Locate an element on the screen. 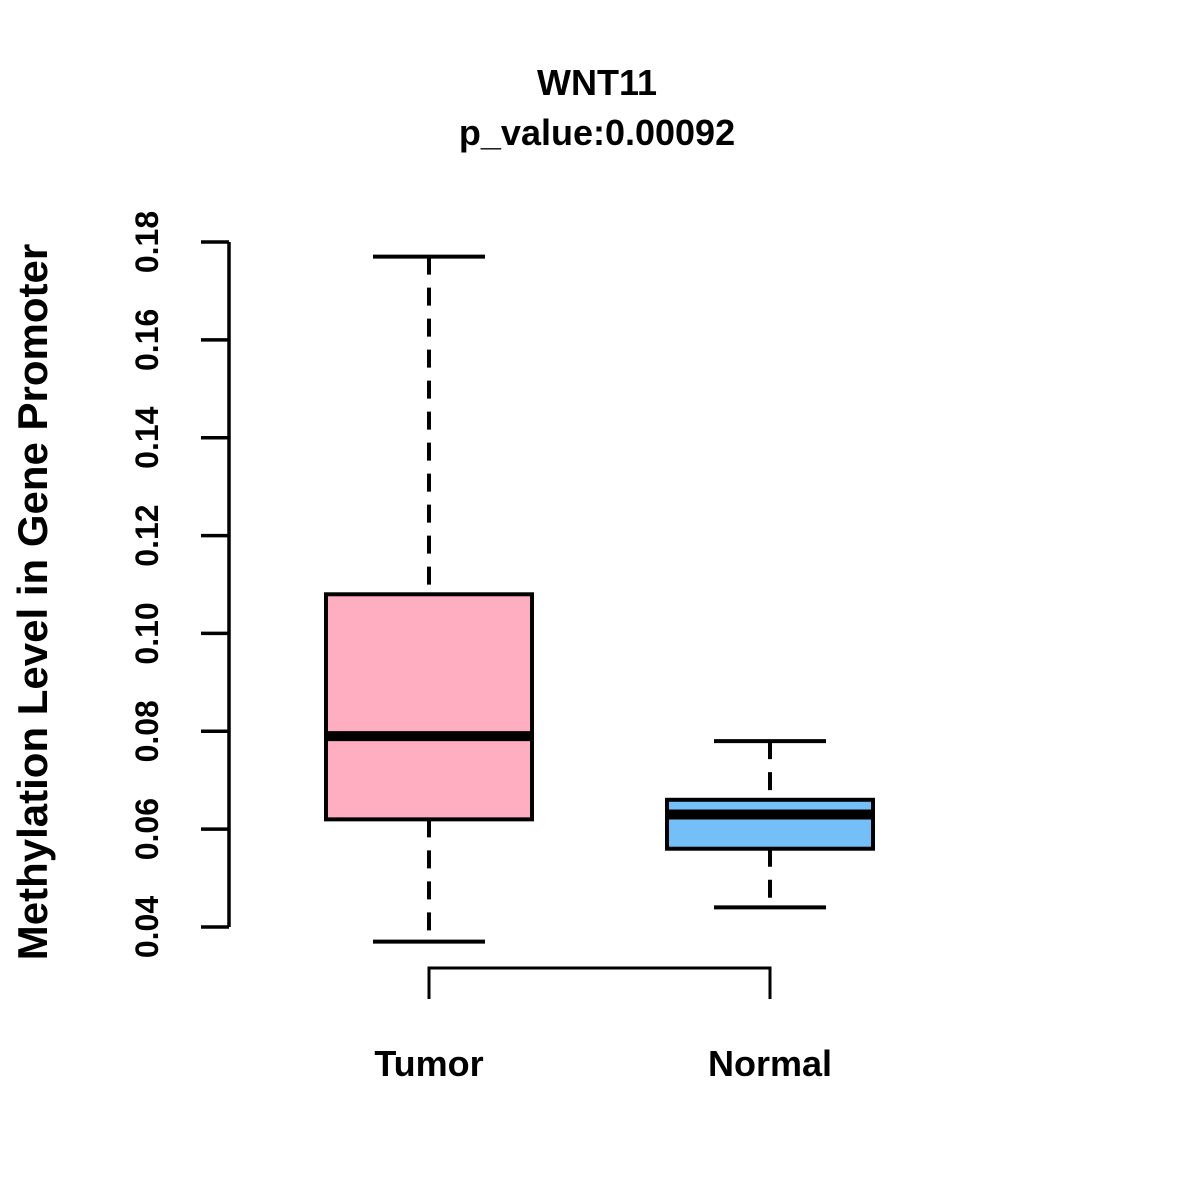  y-tick-label: 0.16 is located at coordinates (147, 340).